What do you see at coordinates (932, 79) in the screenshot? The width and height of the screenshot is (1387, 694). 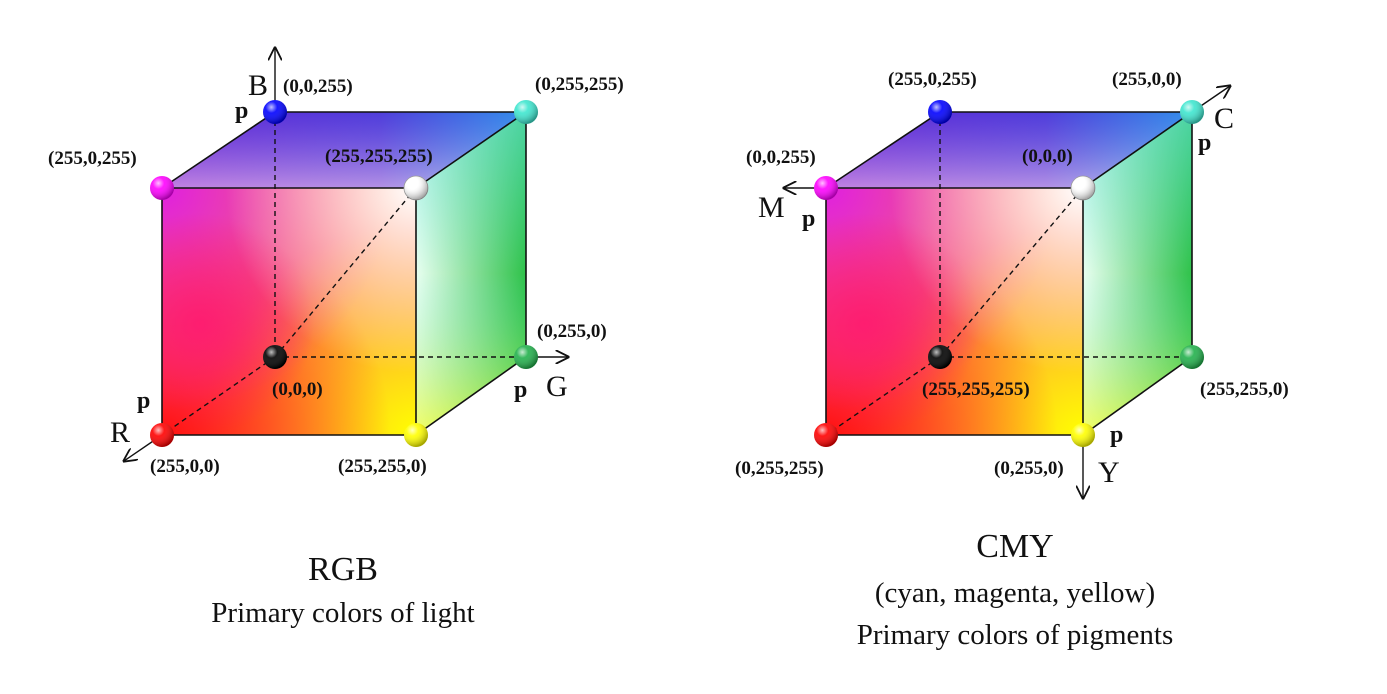 I see `cmy-label-blue: (255,0,255)` at bounding box center [932, 79].